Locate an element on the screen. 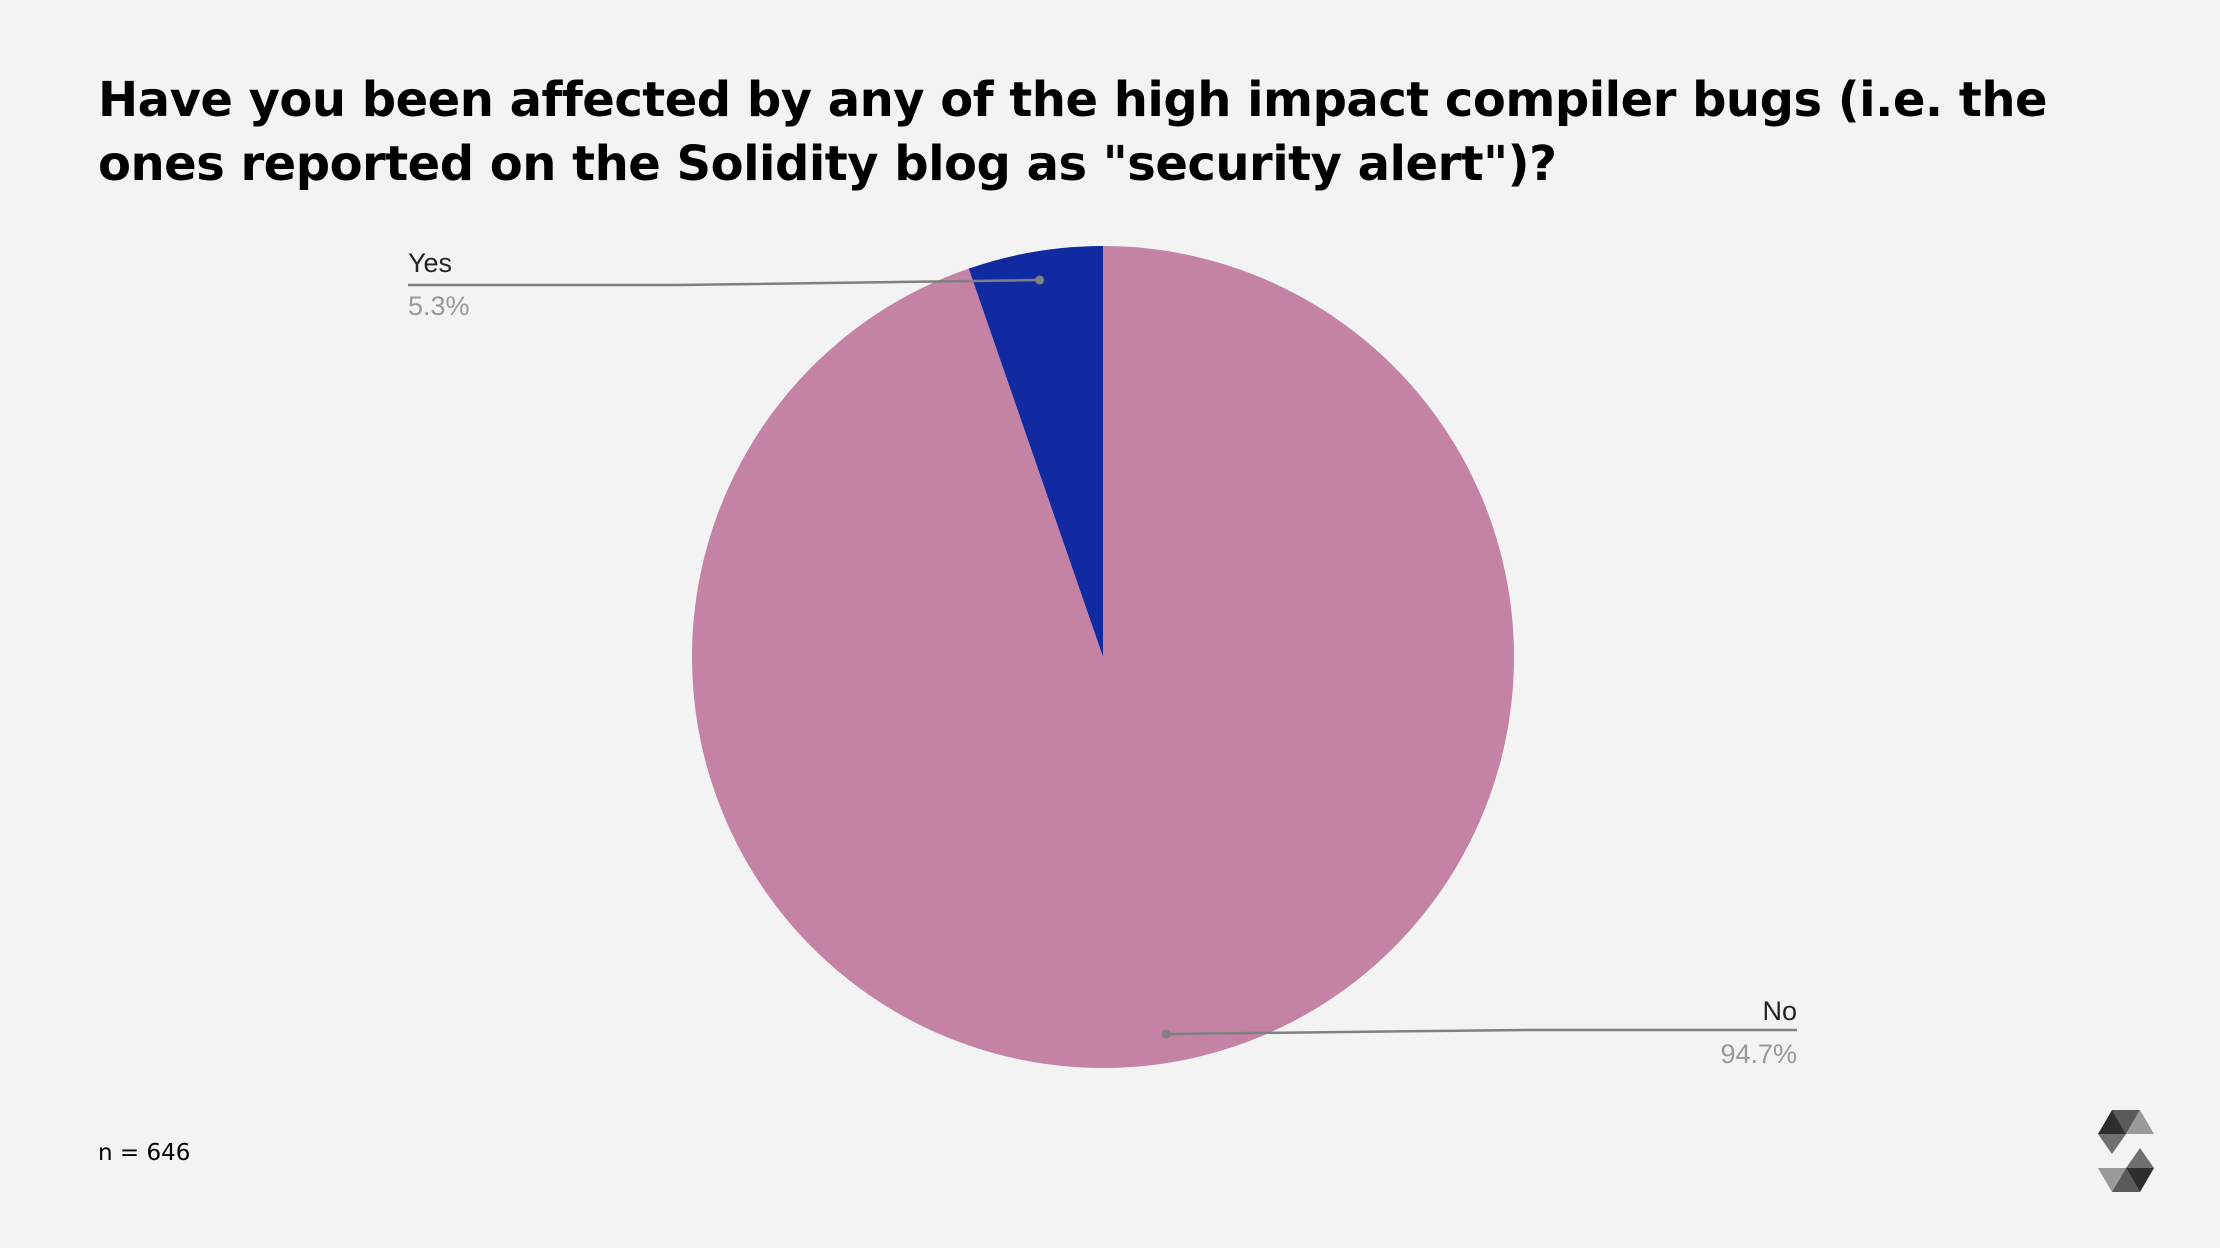 Image resolution: width=2220 pixels, height=1248 pixels. pie-slice-yes is located at coordinates (1035, 451).